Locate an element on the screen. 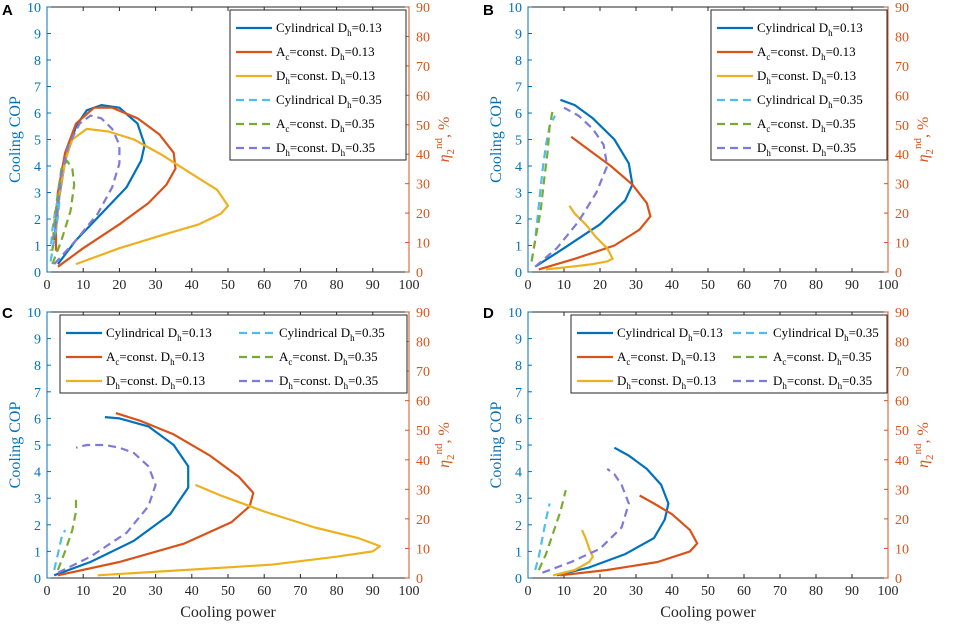 The image size is (957, 633). y-right-tick-label: 70 is located at coordinates (423, 67).